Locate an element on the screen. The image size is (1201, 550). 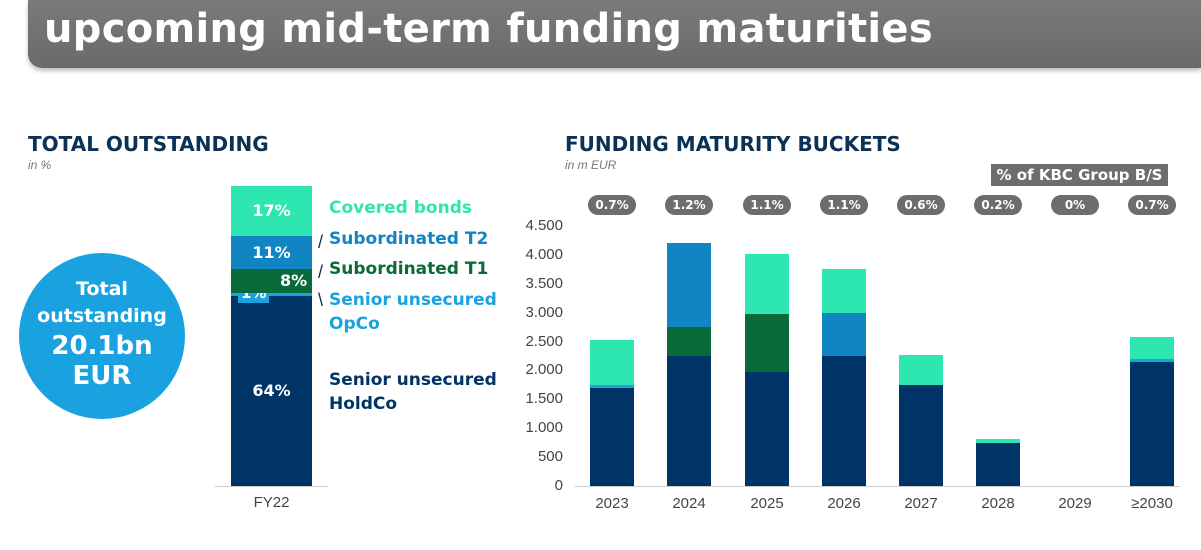
x-tick-label: 2028 is located at coordinates (998, 503).